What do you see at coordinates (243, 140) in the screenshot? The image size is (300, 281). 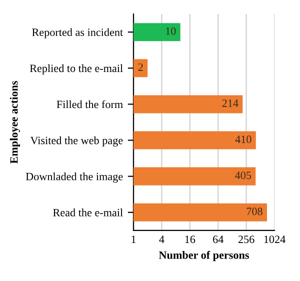 I see `data-label: 410` at bounding box center [243, 140].